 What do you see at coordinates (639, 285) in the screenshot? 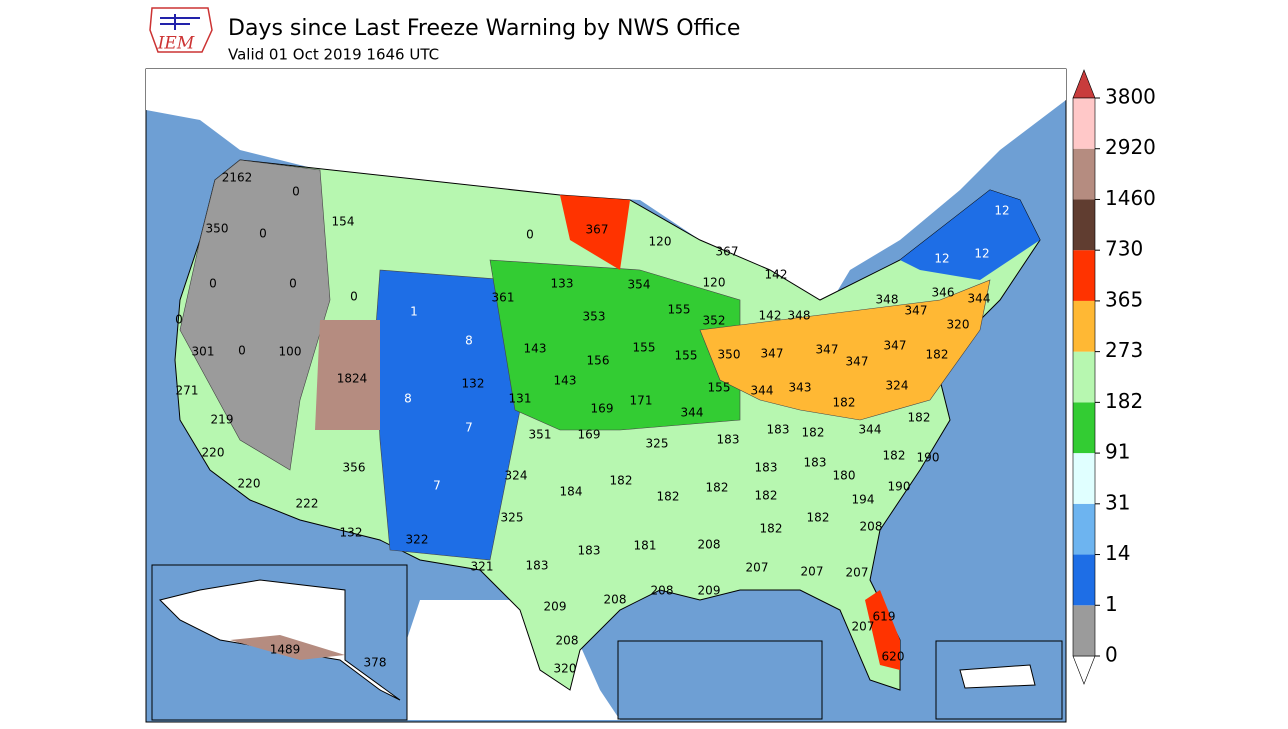
I see `office-label: 354` at bounding box center [639, 285].